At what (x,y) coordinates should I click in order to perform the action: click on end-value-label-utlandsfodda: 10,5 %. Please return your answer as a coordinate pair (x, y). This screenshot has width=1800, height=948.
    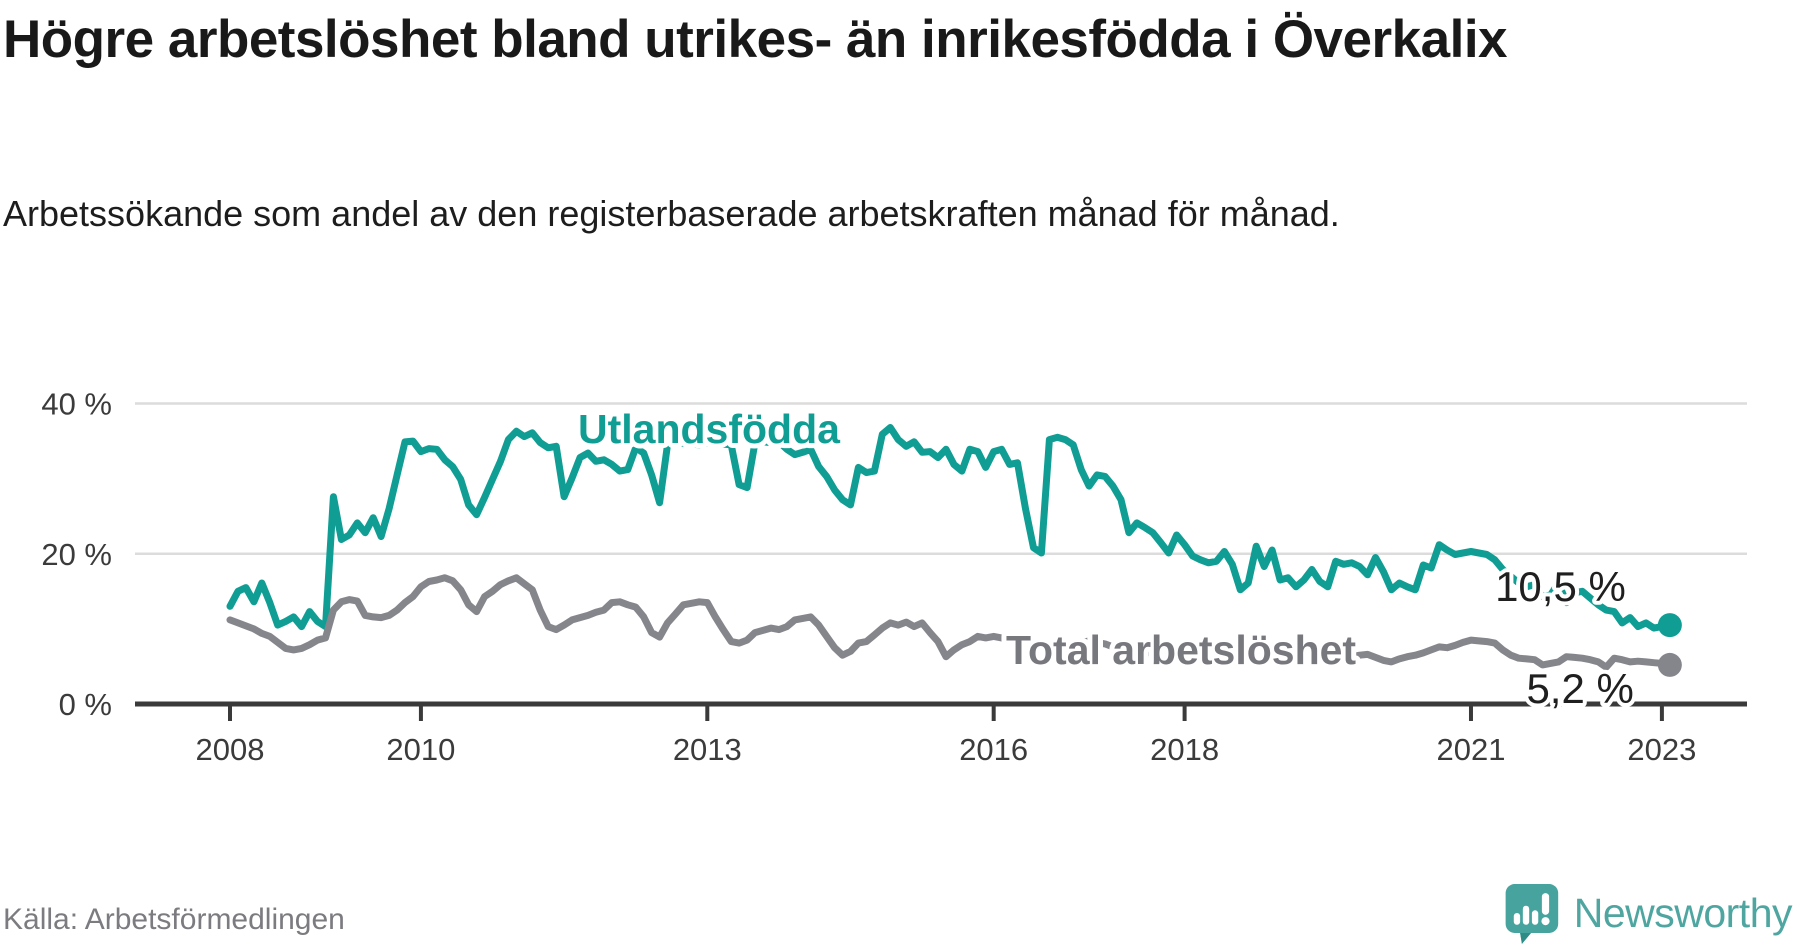
    Looking at the image, I should click on (1560, 586).